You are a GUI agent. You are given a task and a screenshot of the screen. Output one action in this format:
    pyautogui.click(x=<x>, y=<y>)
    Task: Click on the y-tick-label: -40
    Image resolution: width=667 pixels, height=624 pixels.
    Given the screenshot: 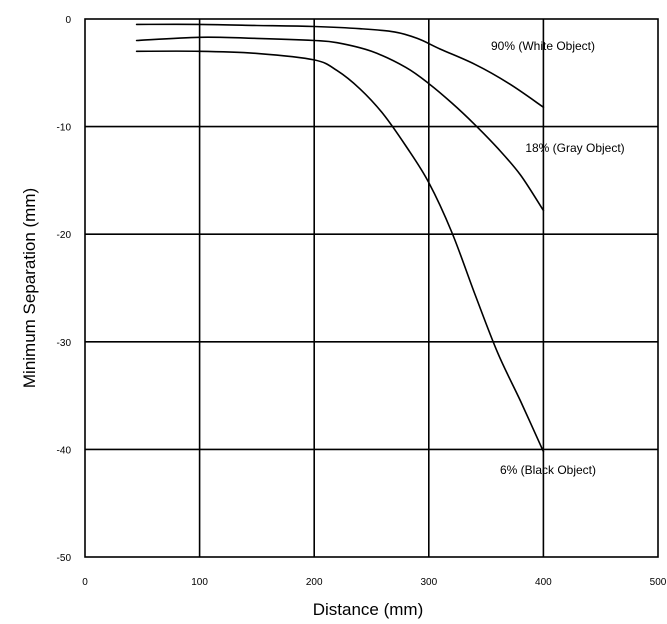 What is the action you would take?
    pyautogui.click(x=64, y=450)
    